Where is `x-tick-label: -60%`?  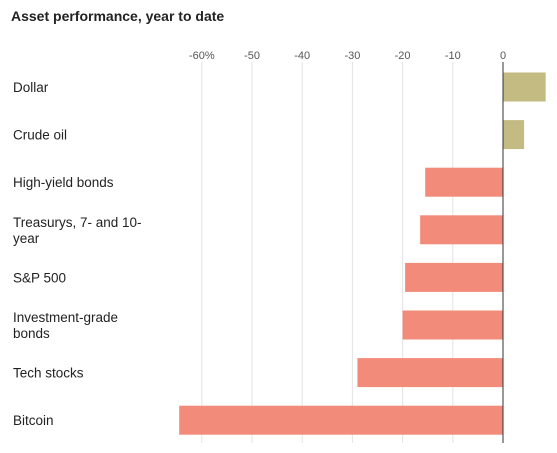 x-tick-label: -60% is located at coordinates (202, 56).